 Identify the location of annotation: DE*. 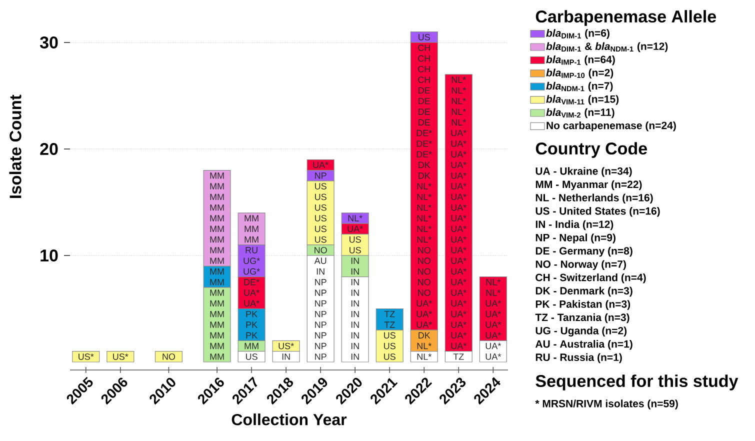
(424, 154).